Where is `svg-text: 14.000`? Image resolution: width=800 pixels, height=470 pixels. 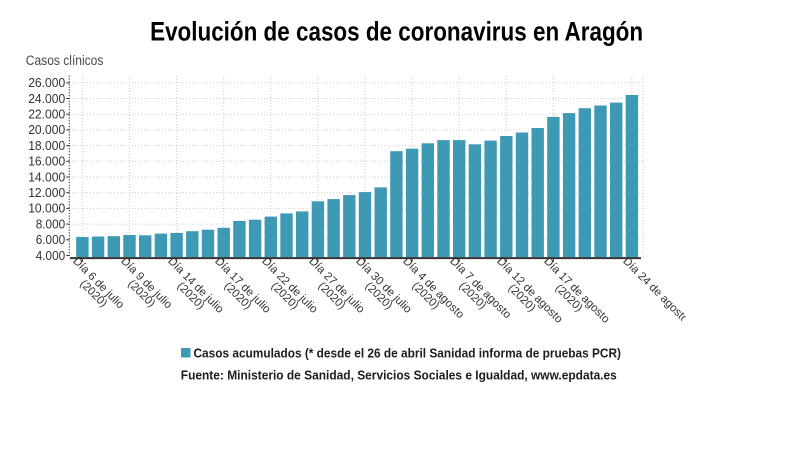 svg-text: 14.000 is located at coordinates (46, 176).